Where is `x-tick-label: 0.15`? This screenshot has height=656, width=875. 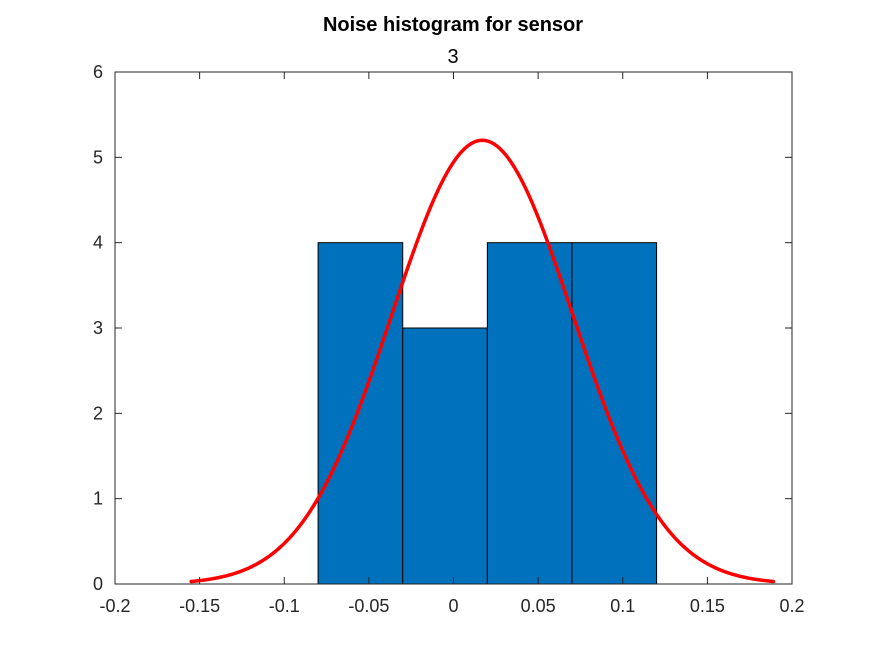
x-tick-label: 0.15 is located at coordinates (707, 606).